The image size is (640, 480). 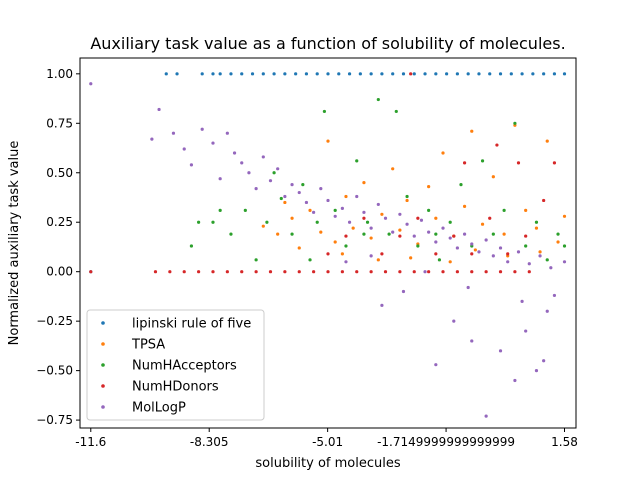 What do you see at coordinates (209, 442) in the screenshot?
I see `x-tick-label: -8.305` at bounding box center [209, 442].